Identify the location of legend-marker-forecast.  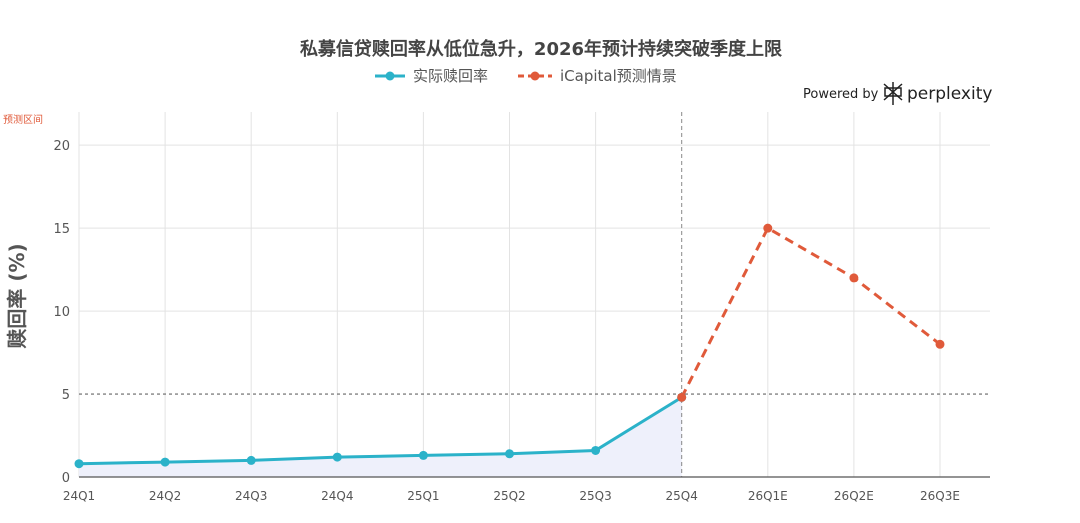
(535, 76).